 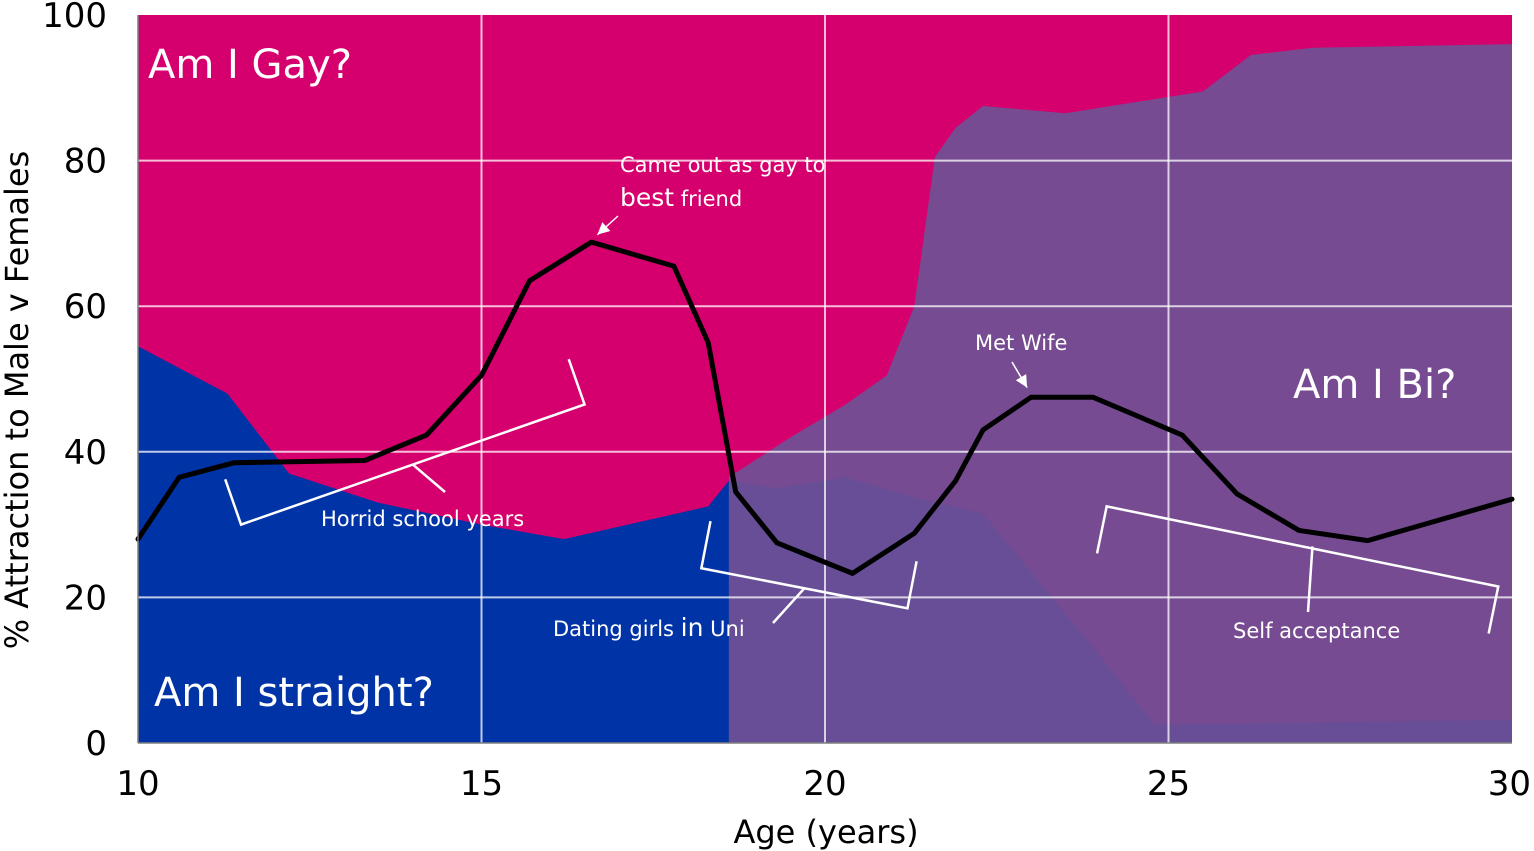 What do you see at coordinates (789, 605) in the screenshot?
I see `bracket-dating-tail` at bounding box center [789, 605].